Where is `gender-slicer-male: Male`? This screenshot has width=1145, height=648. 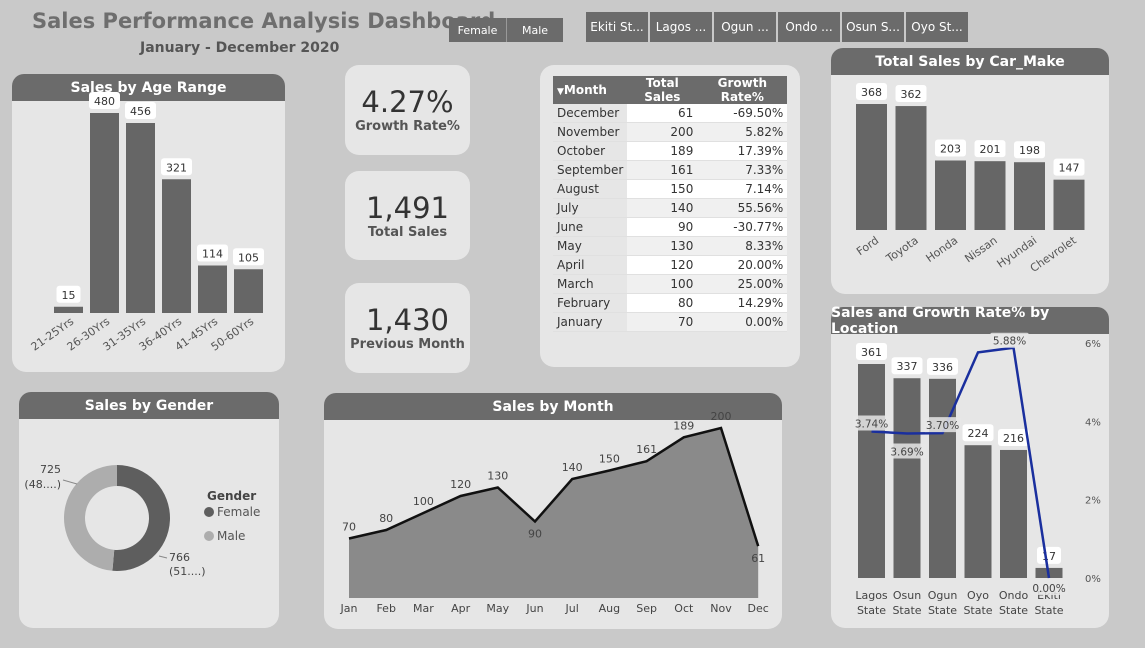 gender-slicer-male: Male is located at coordinates (535, 30).